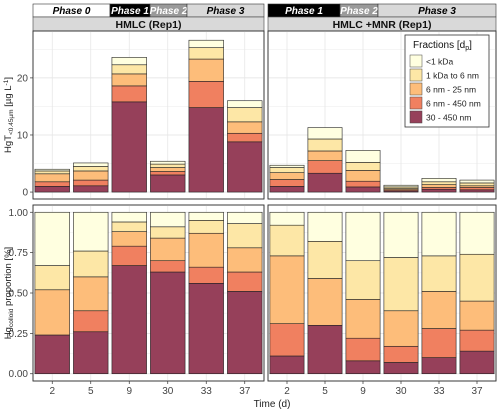 The width and height of the screenshot is (500, 413). I want to click on y-axis-title-subscript: <0.45µm, so click(11, 122).